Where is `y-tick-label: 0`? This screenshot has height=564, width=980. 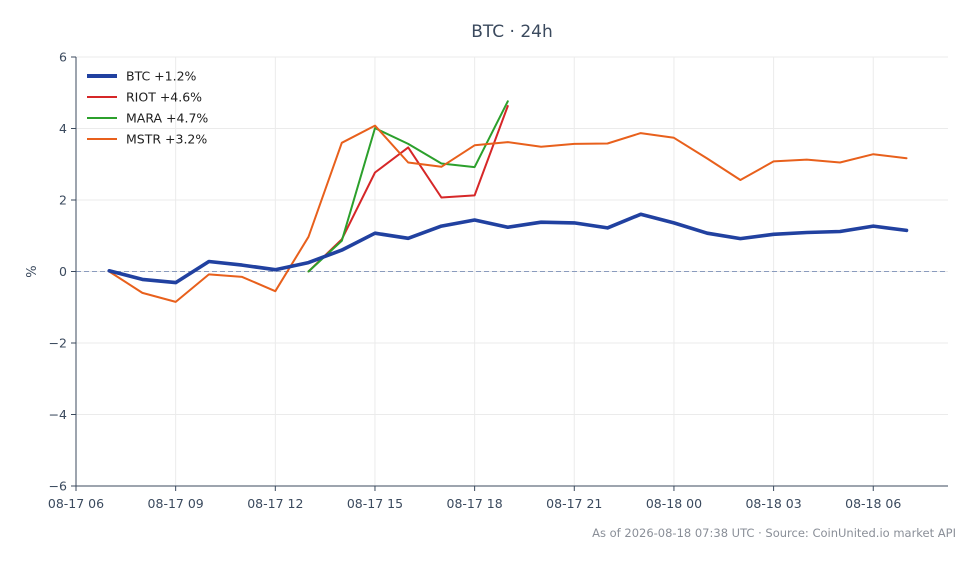
y-tick-label: 0 is located at coordinates (63, 271).